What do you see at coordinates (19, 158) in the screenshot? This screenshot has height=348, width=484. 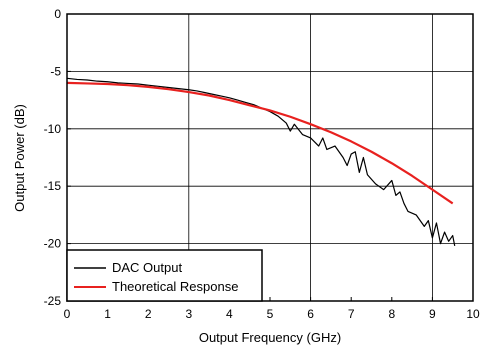 I see `y-axis-label: Output Power (dB)` at bounding box center [19, 158].